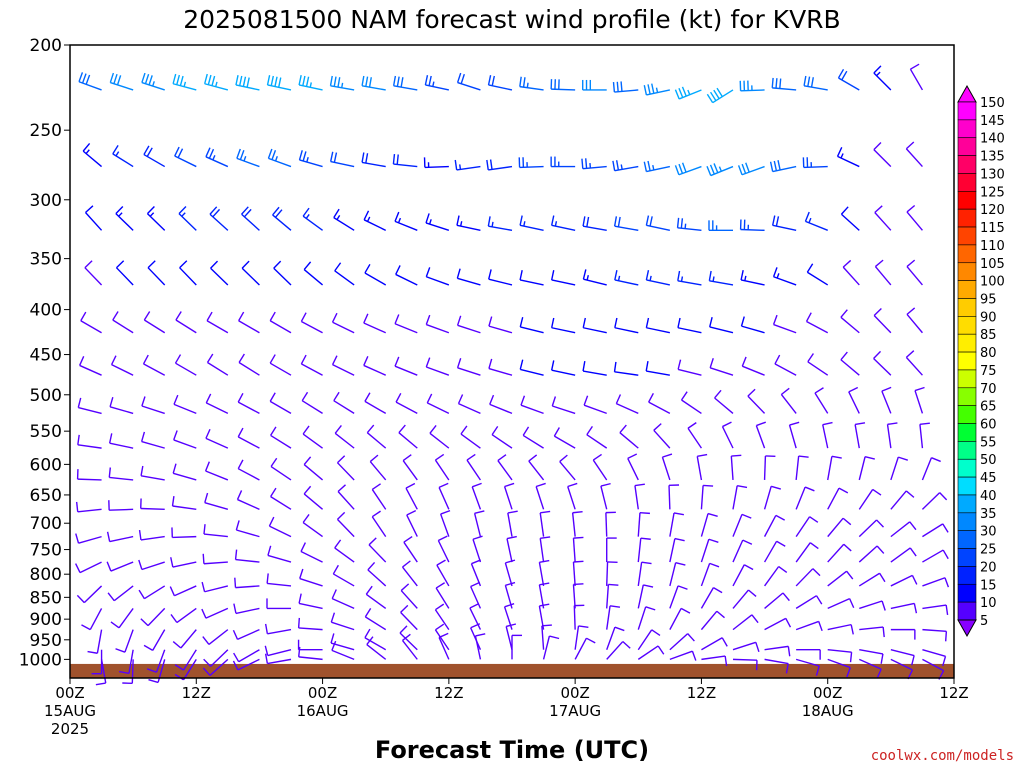  Describe the element at coordinates (448, 693) in the screenshot. I see `x-tick-label: 12Z` at that location.